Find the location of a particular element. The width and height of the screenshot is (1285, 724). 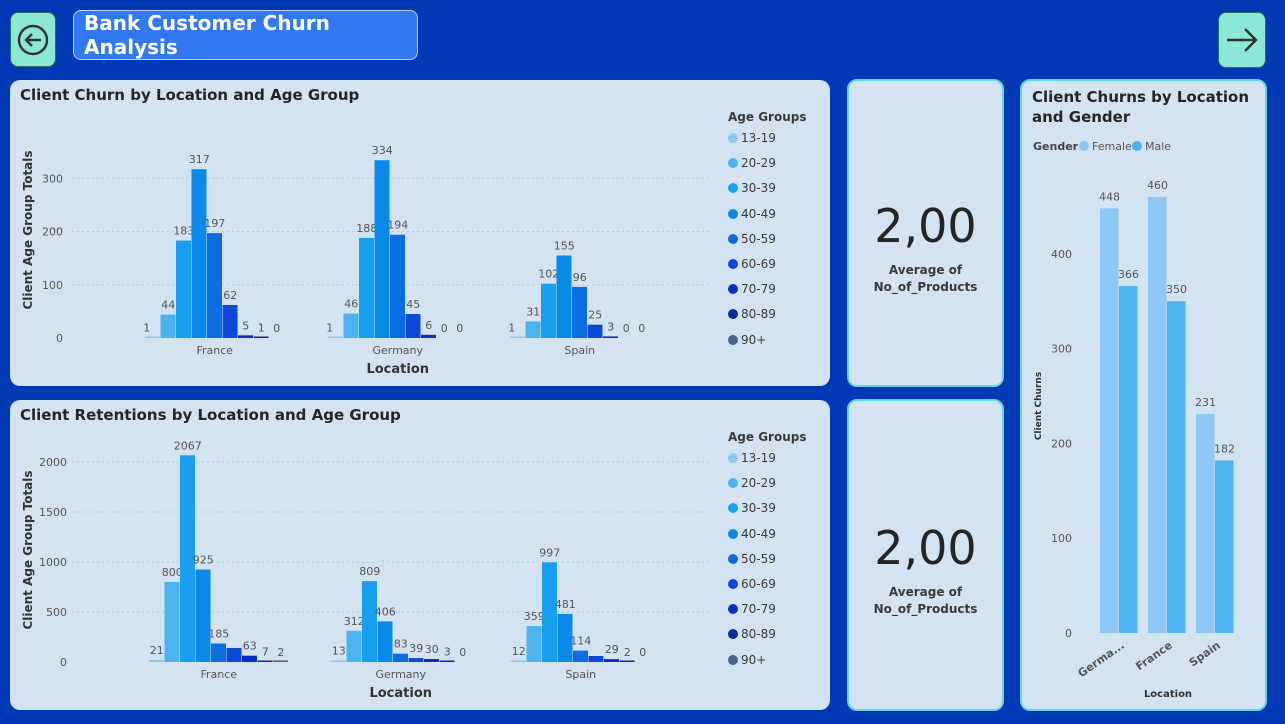

bar-france-90+ is located at coordinates (280, 661).